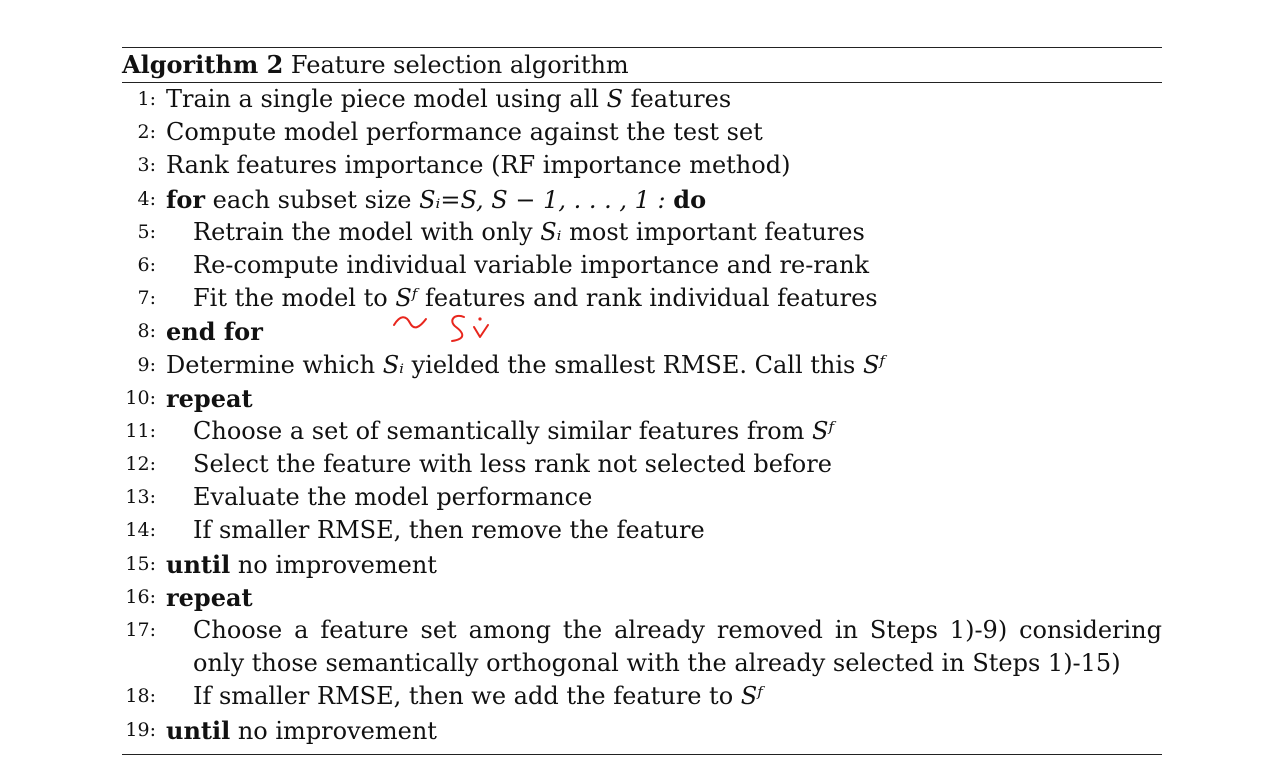 This screenshot has height=780, width=1284. What do you see at coordinates (458, 328) in the screenshot?
I see `letter-s-stroke` at bounding box center [458, 328].